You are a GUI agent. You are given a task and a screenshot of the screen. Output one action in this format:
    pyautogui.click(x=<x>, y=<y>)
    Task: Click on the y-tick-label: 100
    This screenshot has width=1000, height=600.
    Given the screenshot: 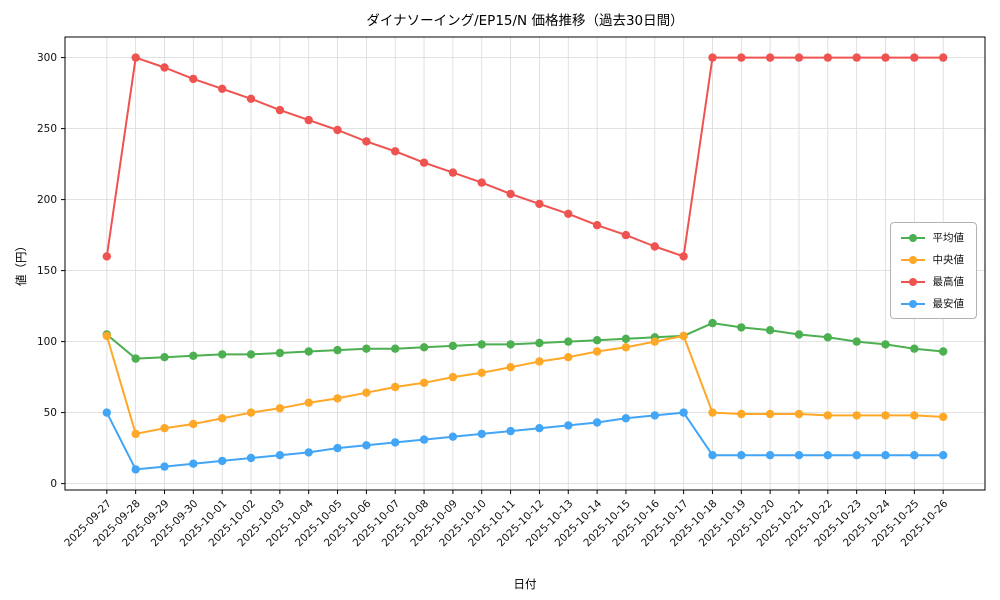 What is the action you would take?
    pyautogui.click(x=47, y=342)
    